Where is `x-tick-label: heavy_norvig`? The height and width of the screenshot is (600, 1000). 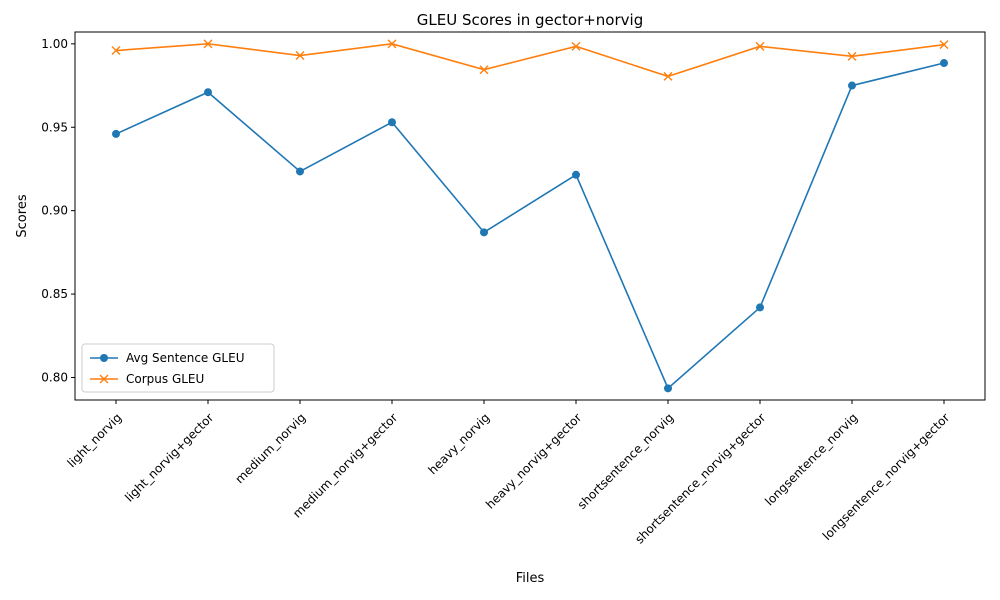
x-tick-label: heavy_norvig is located at coordinates (459, 443).